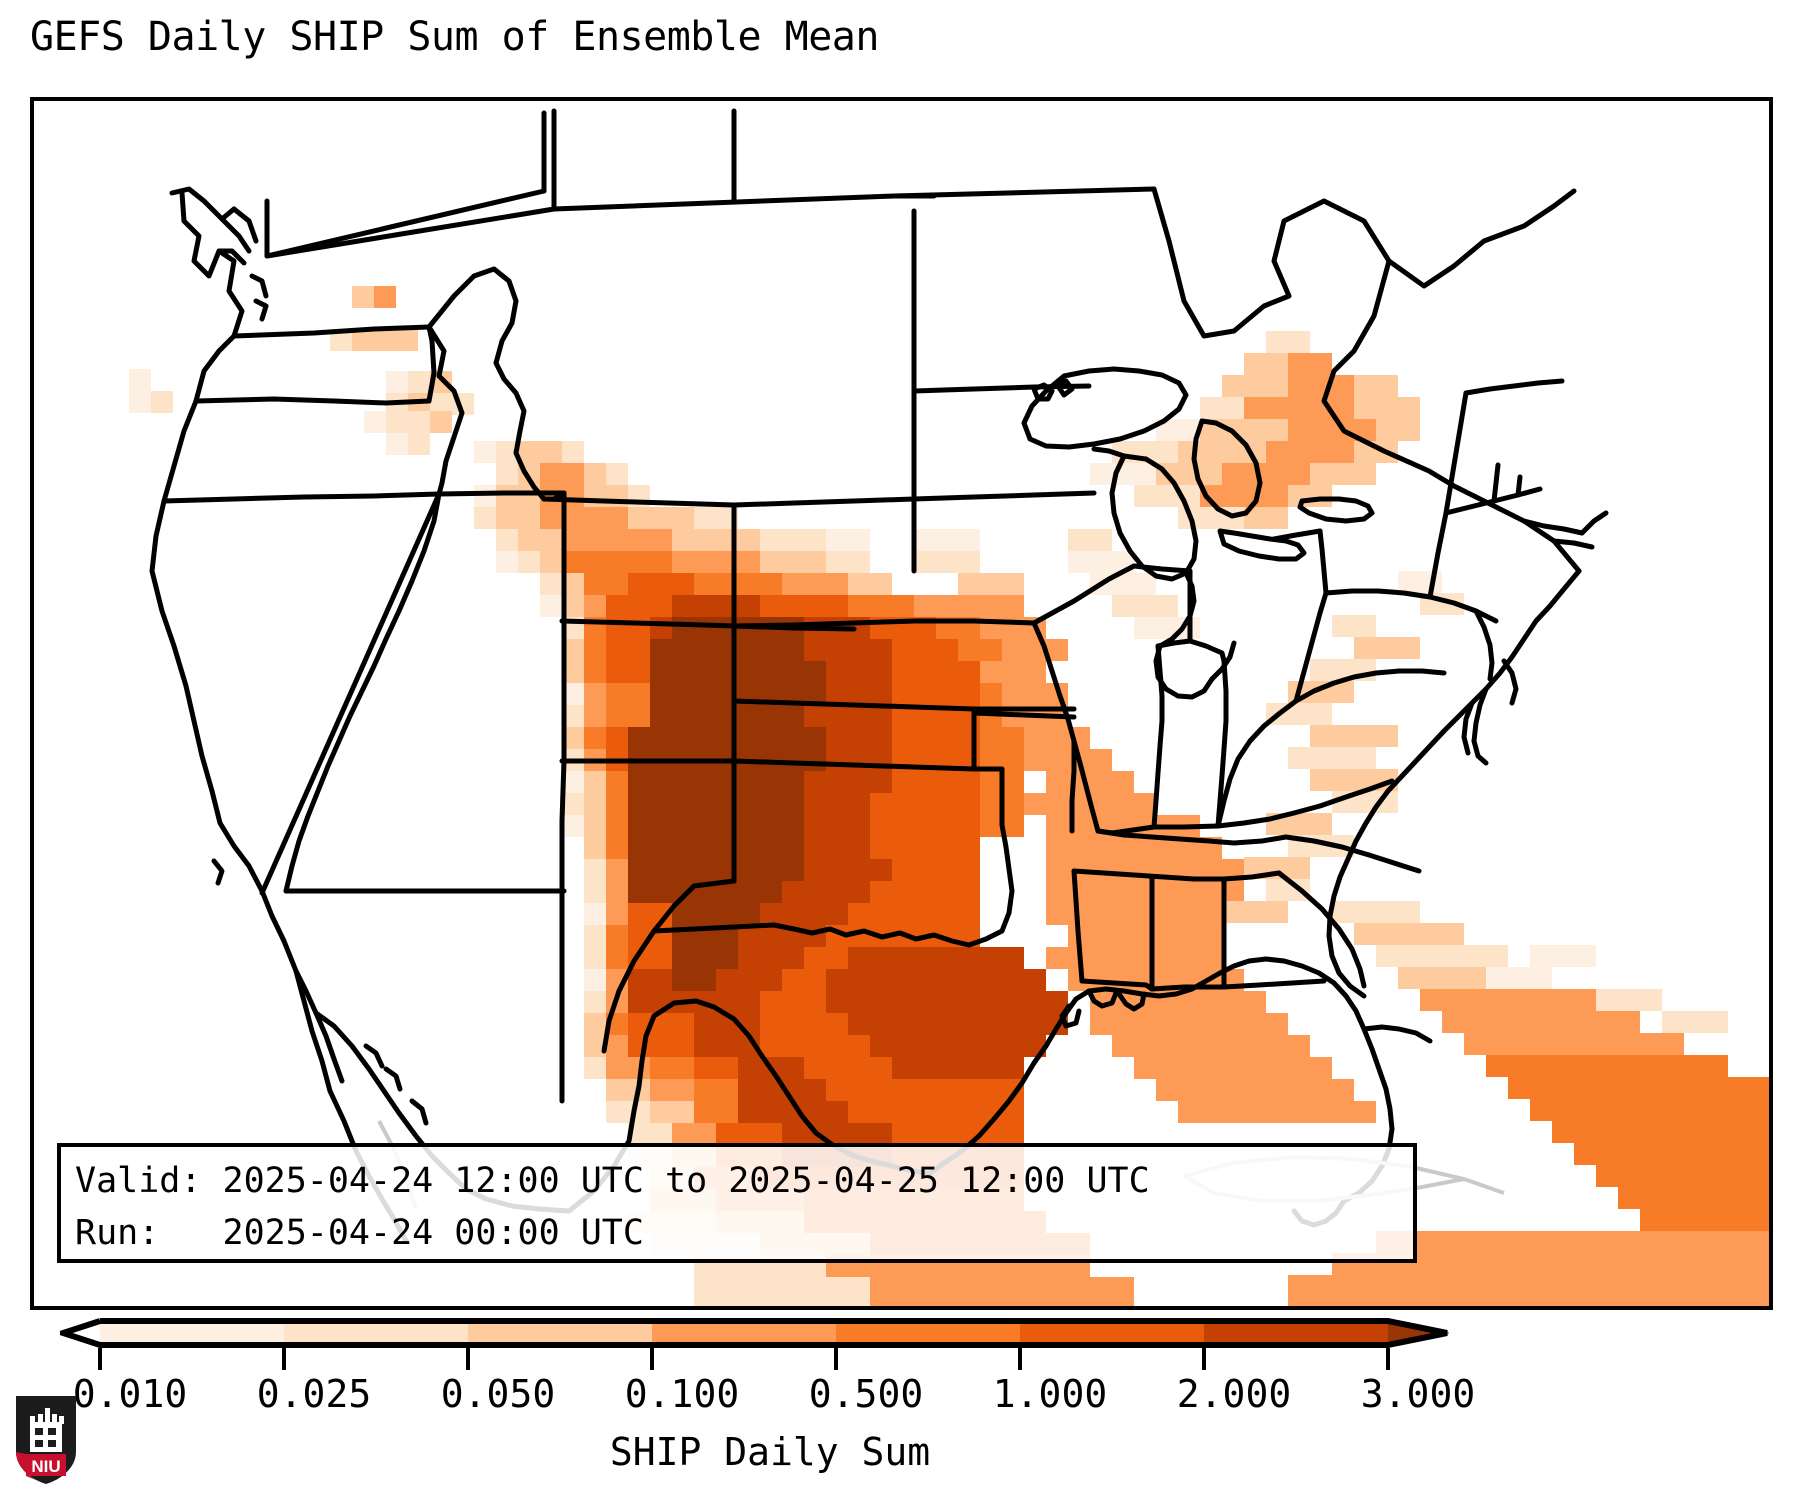 Image resolution: width=1803 pixels, height=1500 pixels. Describe the element at coordinates (1418, 1394) in the screenshot. I see `colorbar-label: 3.000` at that location.